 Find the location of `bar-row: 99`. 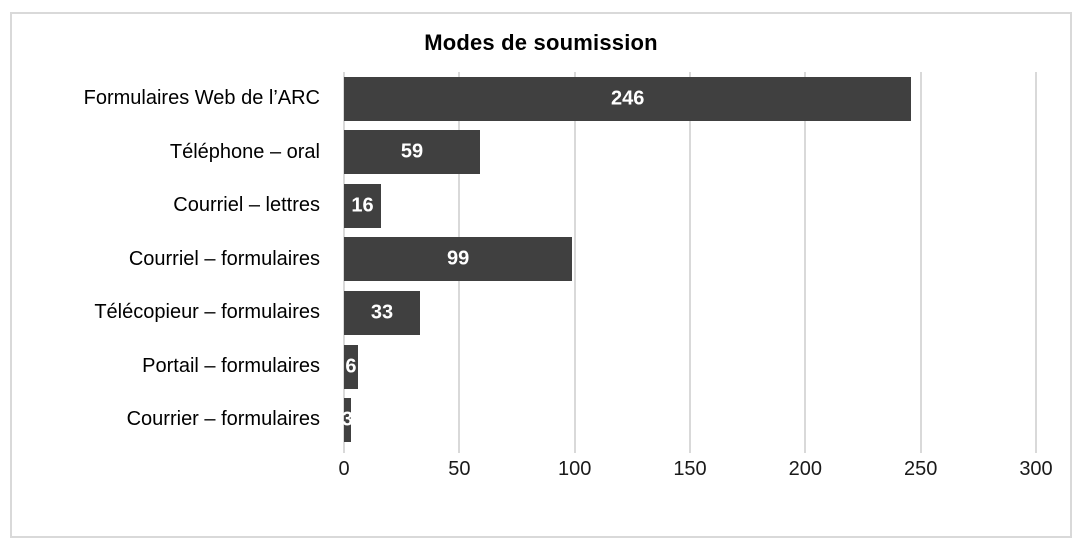

bar-row: 99 is located at coordinates (690, 260).